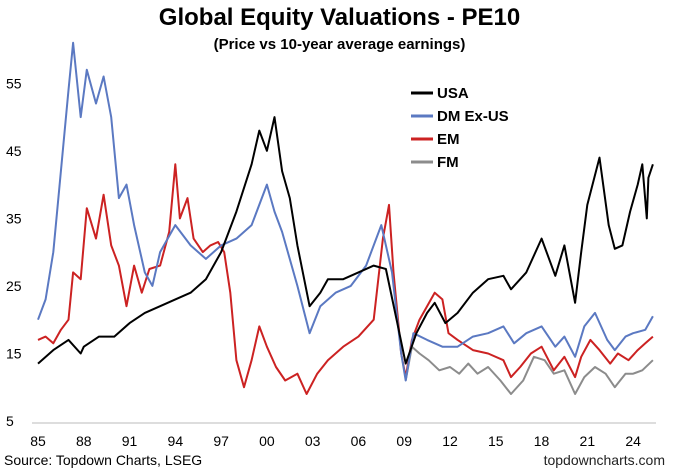 Image resolution: width=679 pixels, height=472 pixels. What do you see at coordinates (473, 116) in the screenshot?
I see `legend-label: DM Ex-US` at bounding box center [473, 116].